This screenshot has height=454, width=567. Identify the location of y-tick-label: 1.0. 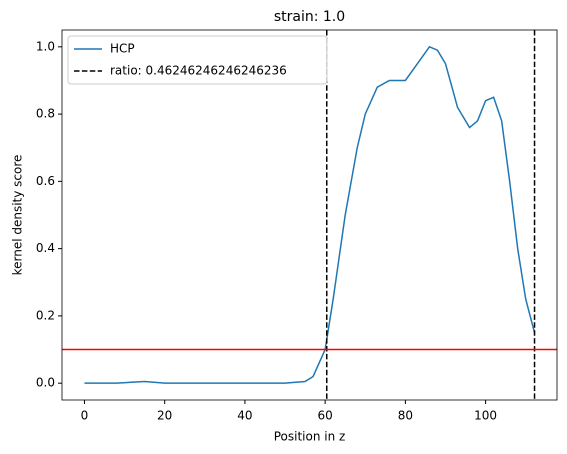
(45, 46).